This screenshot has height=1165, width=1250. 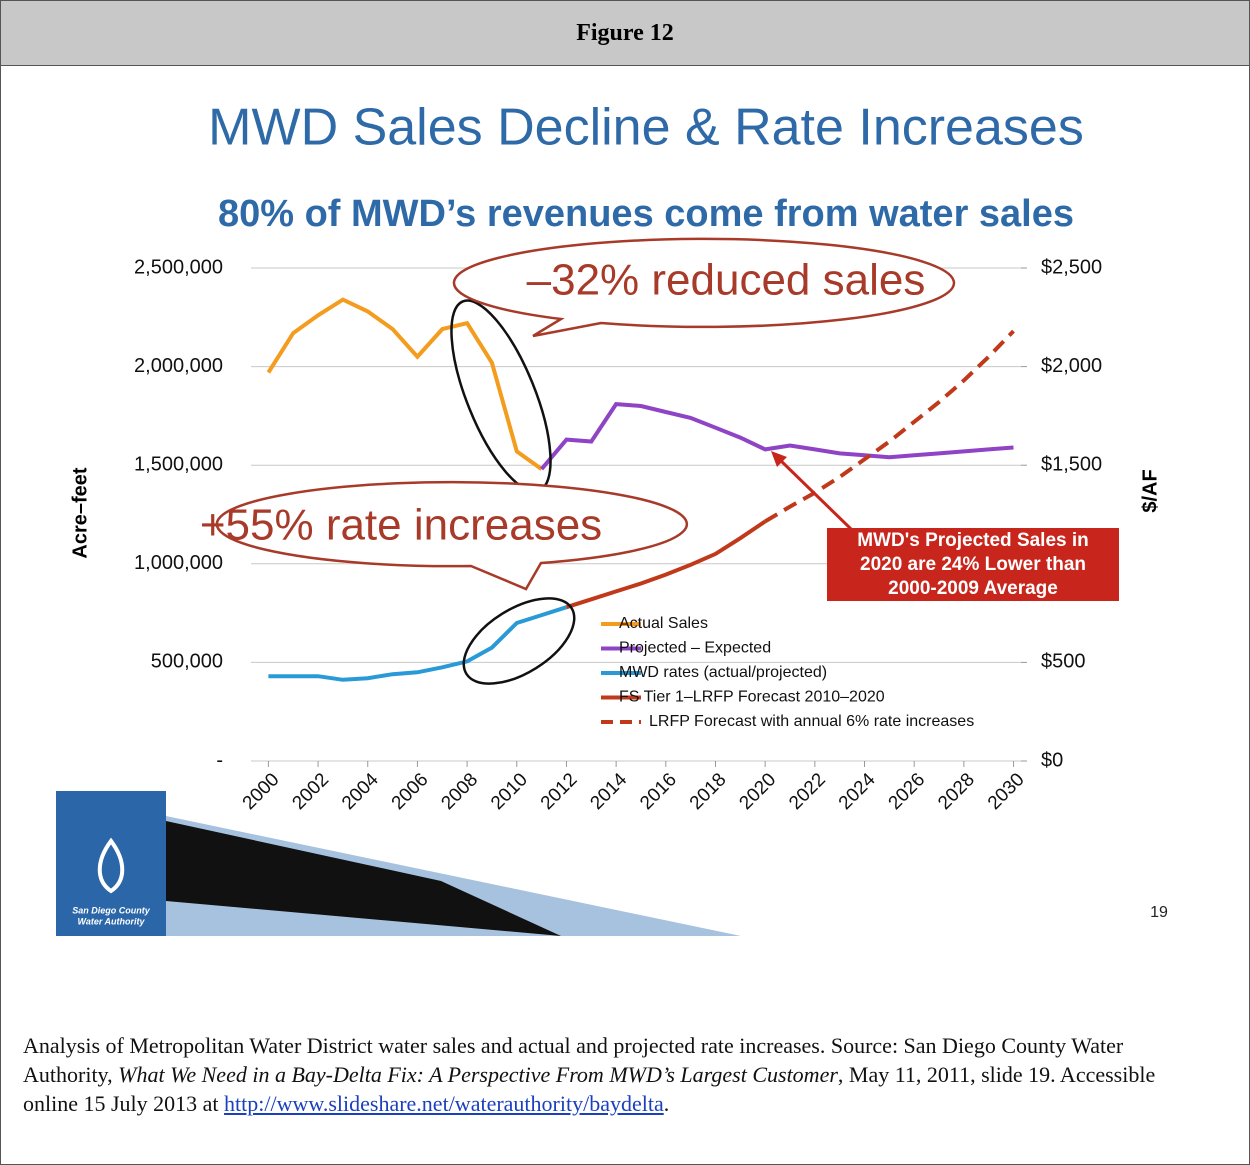 I want to click on note-text: 2020 are 24% Lower than, so click(x=973, y=564).